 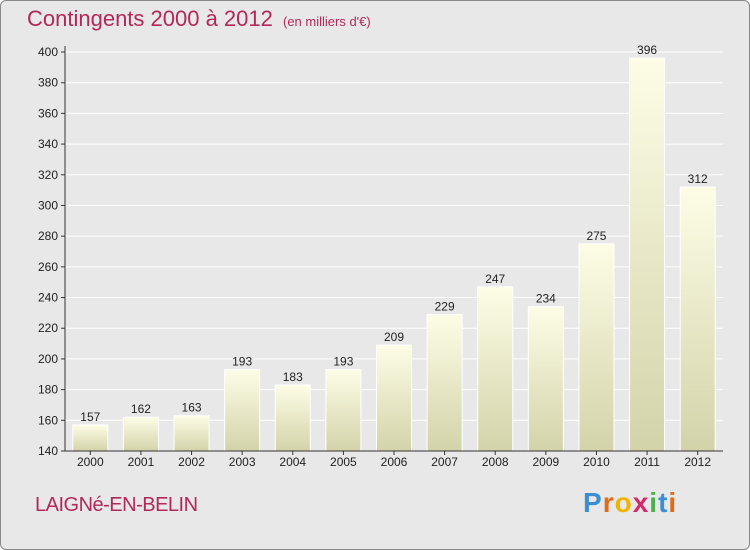 I want to click on y-tick-label: 240, so click(x=48, y=298).